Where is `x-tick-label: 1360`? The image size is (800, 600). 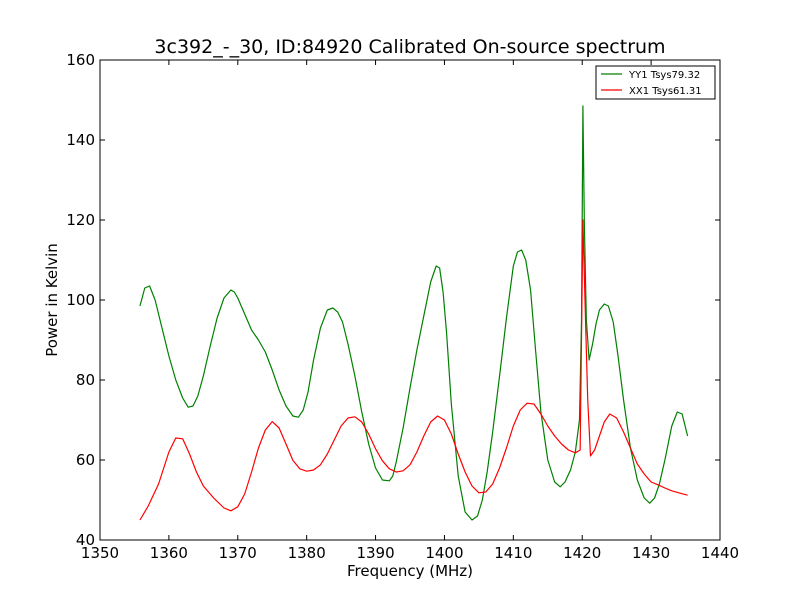
x-tick-label: 1360 is located at coordinates (169, 553).